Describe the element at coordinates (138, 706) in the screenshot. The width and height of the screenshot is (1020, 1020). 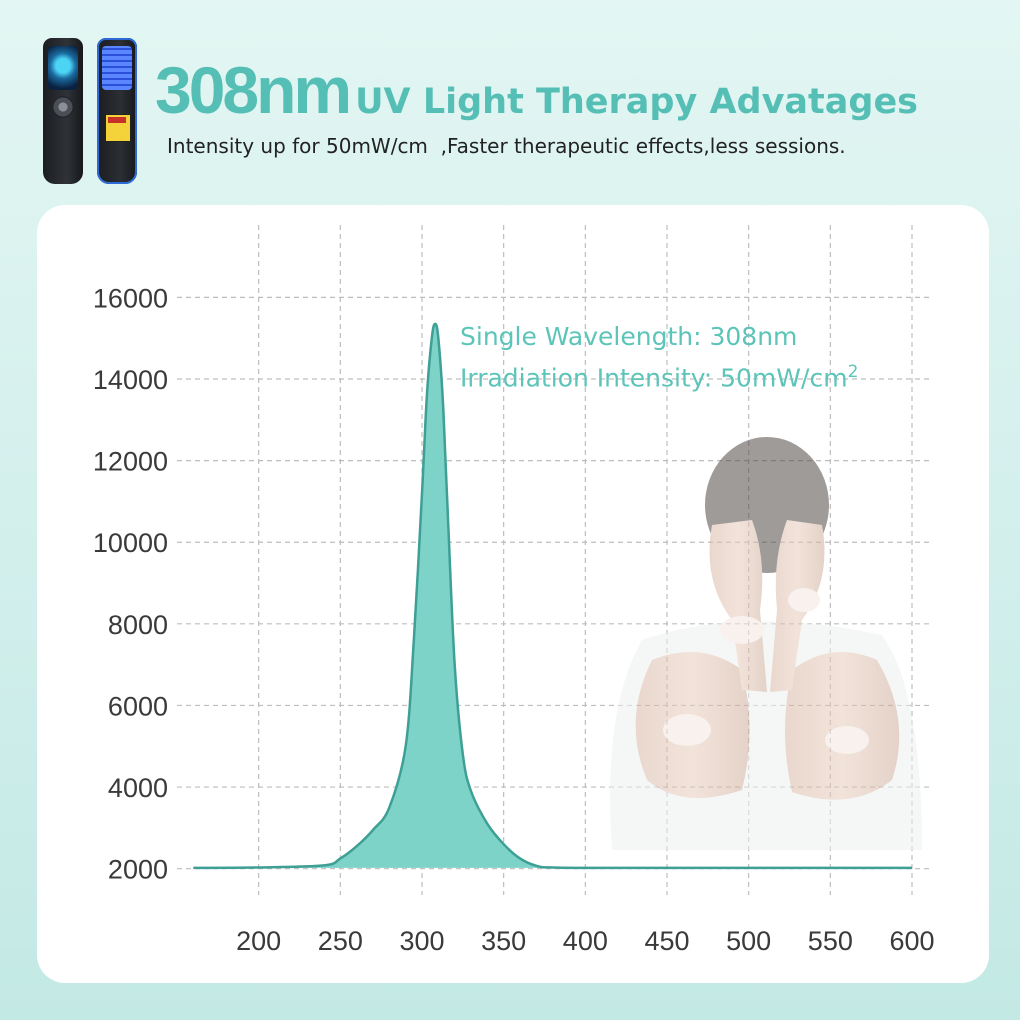
I see `y-tick-label: 6000` at that location.